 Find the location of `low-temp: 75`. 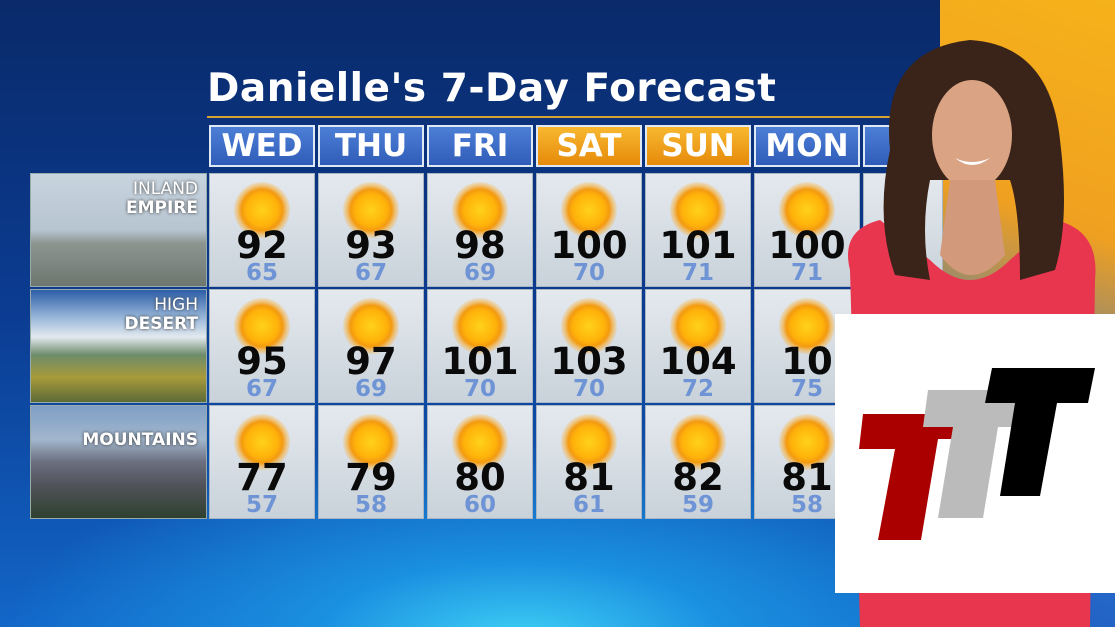

low-temp: 75 is located at coordinates (806, 389).